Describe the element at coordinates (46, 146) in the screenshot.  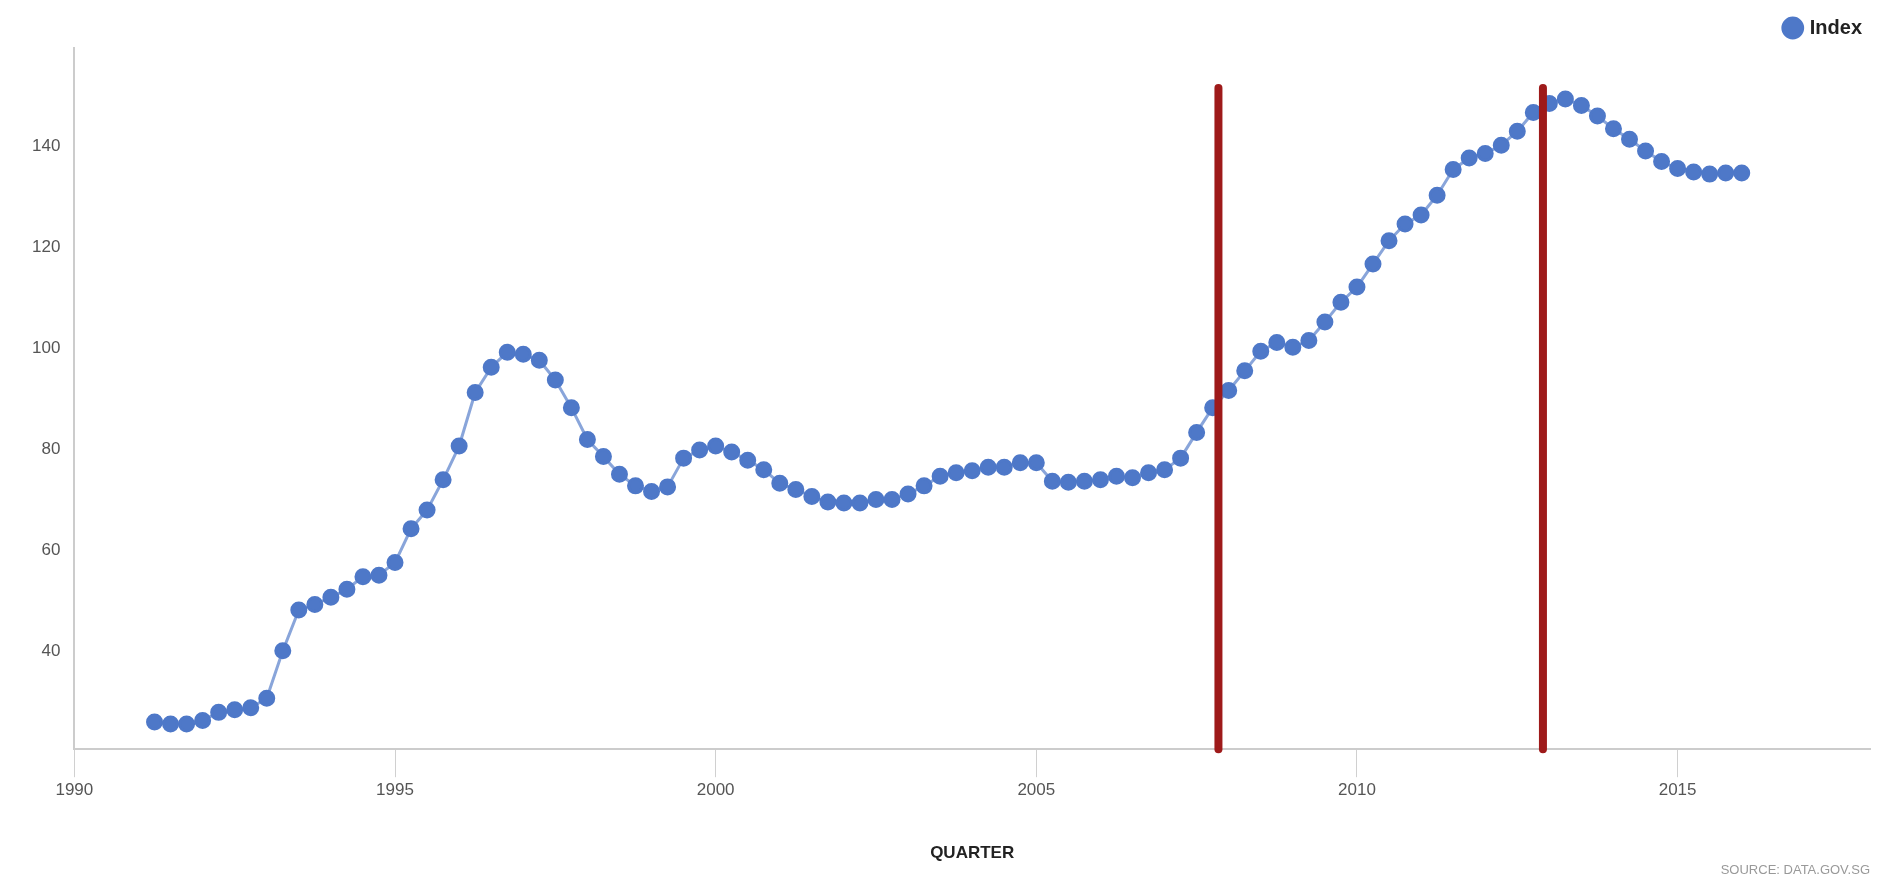
I see `y-tick-label: 140` at that location.